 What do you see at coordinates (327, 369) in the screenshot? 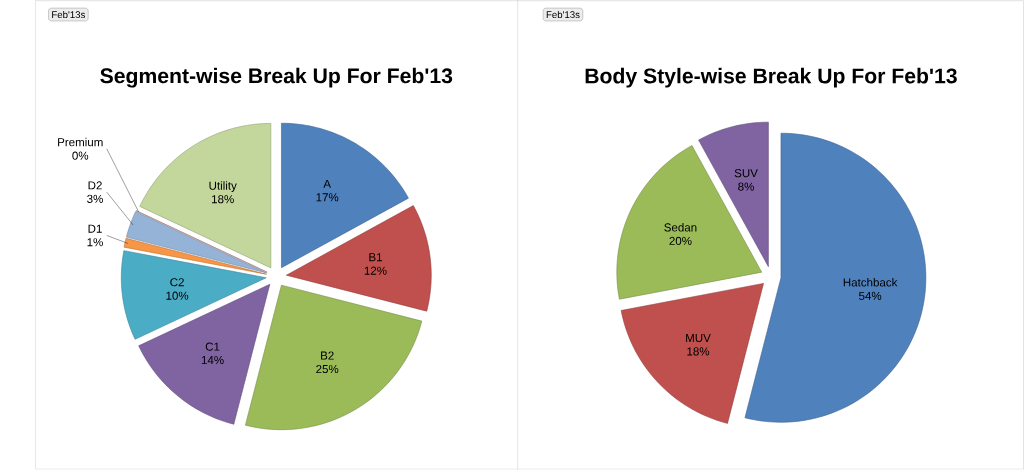
I see `data-label: 25%` at bounding box center [327, 369].